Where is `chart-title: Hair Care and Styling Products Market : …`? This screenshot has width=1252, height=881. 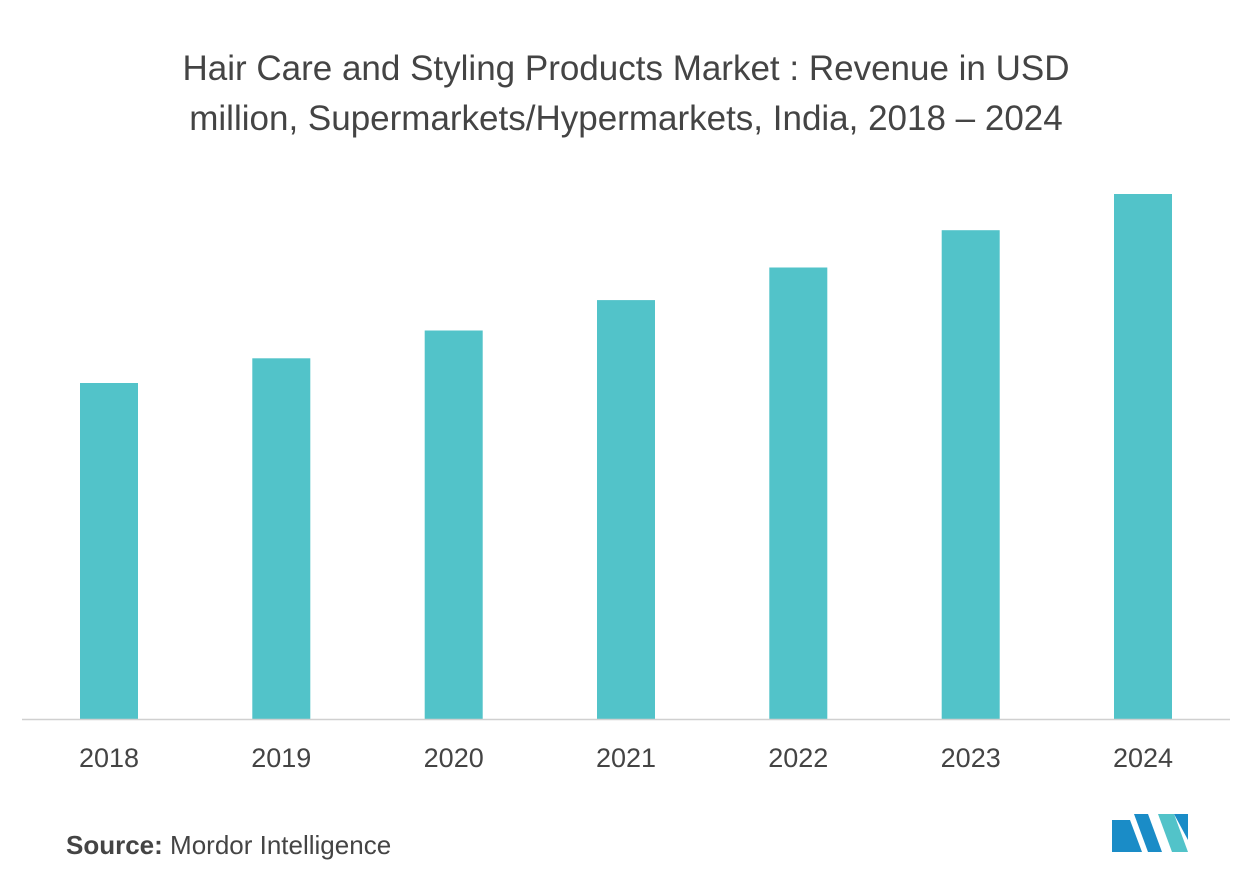
chart-title: Hair Care and Styling Products Market : … is located at coordinates (626, 94).